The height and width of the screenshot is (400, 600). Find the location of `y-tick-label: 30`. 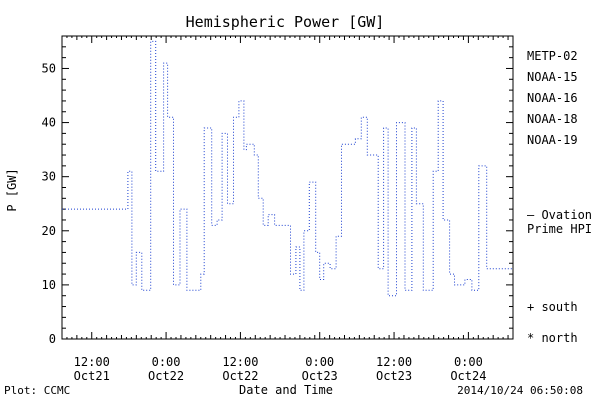

y-tick-label: 30 is located at coordinates (49, 177).